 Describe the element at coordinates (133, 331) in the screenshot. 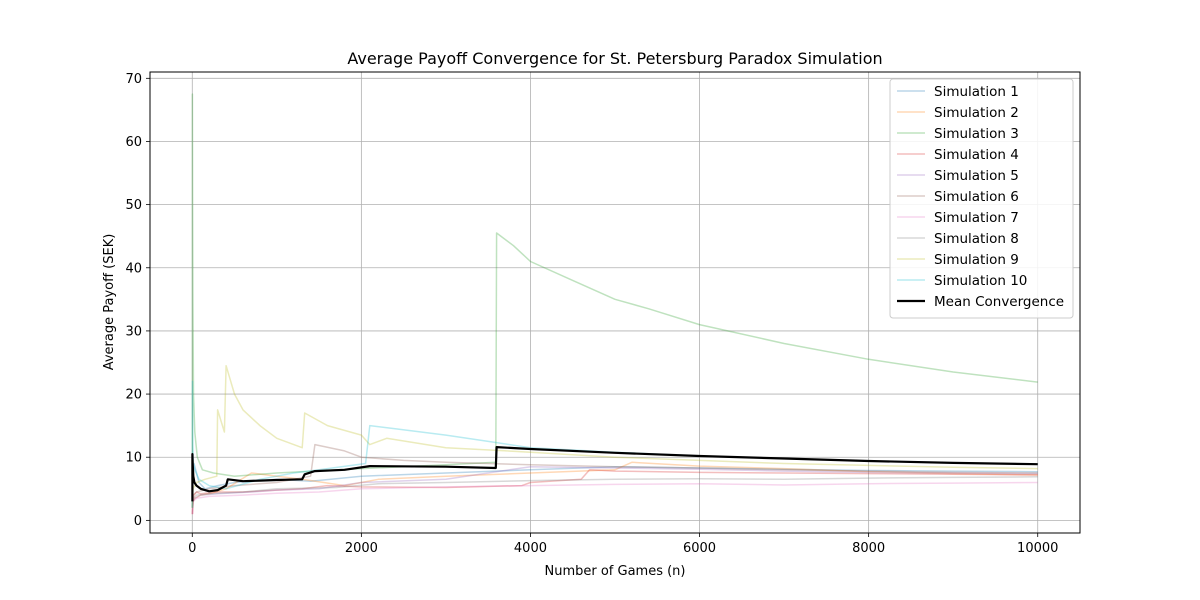

I see `y-tick-label: 30` at that location.